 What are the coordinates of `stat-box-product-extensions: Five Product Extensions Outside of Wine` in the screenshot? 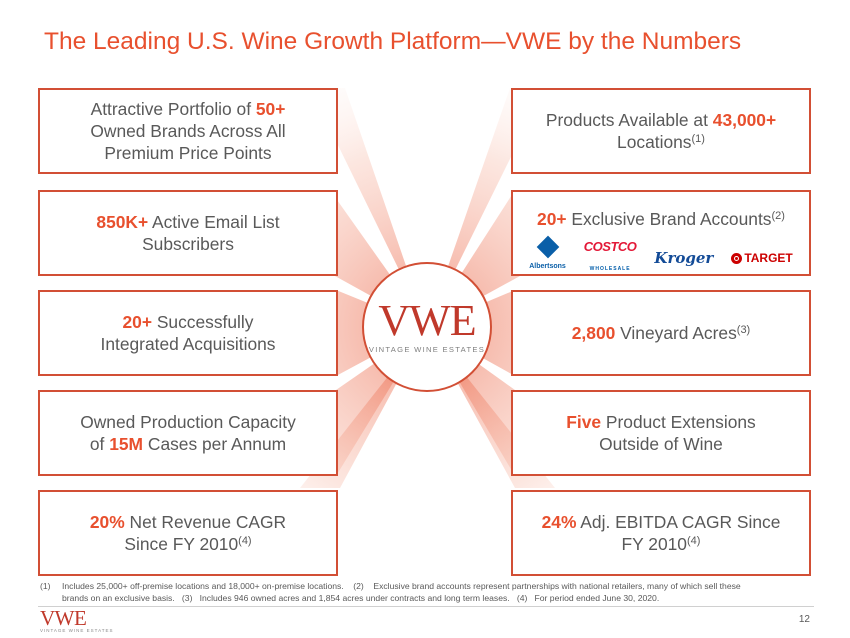 It's located at (661, 433).